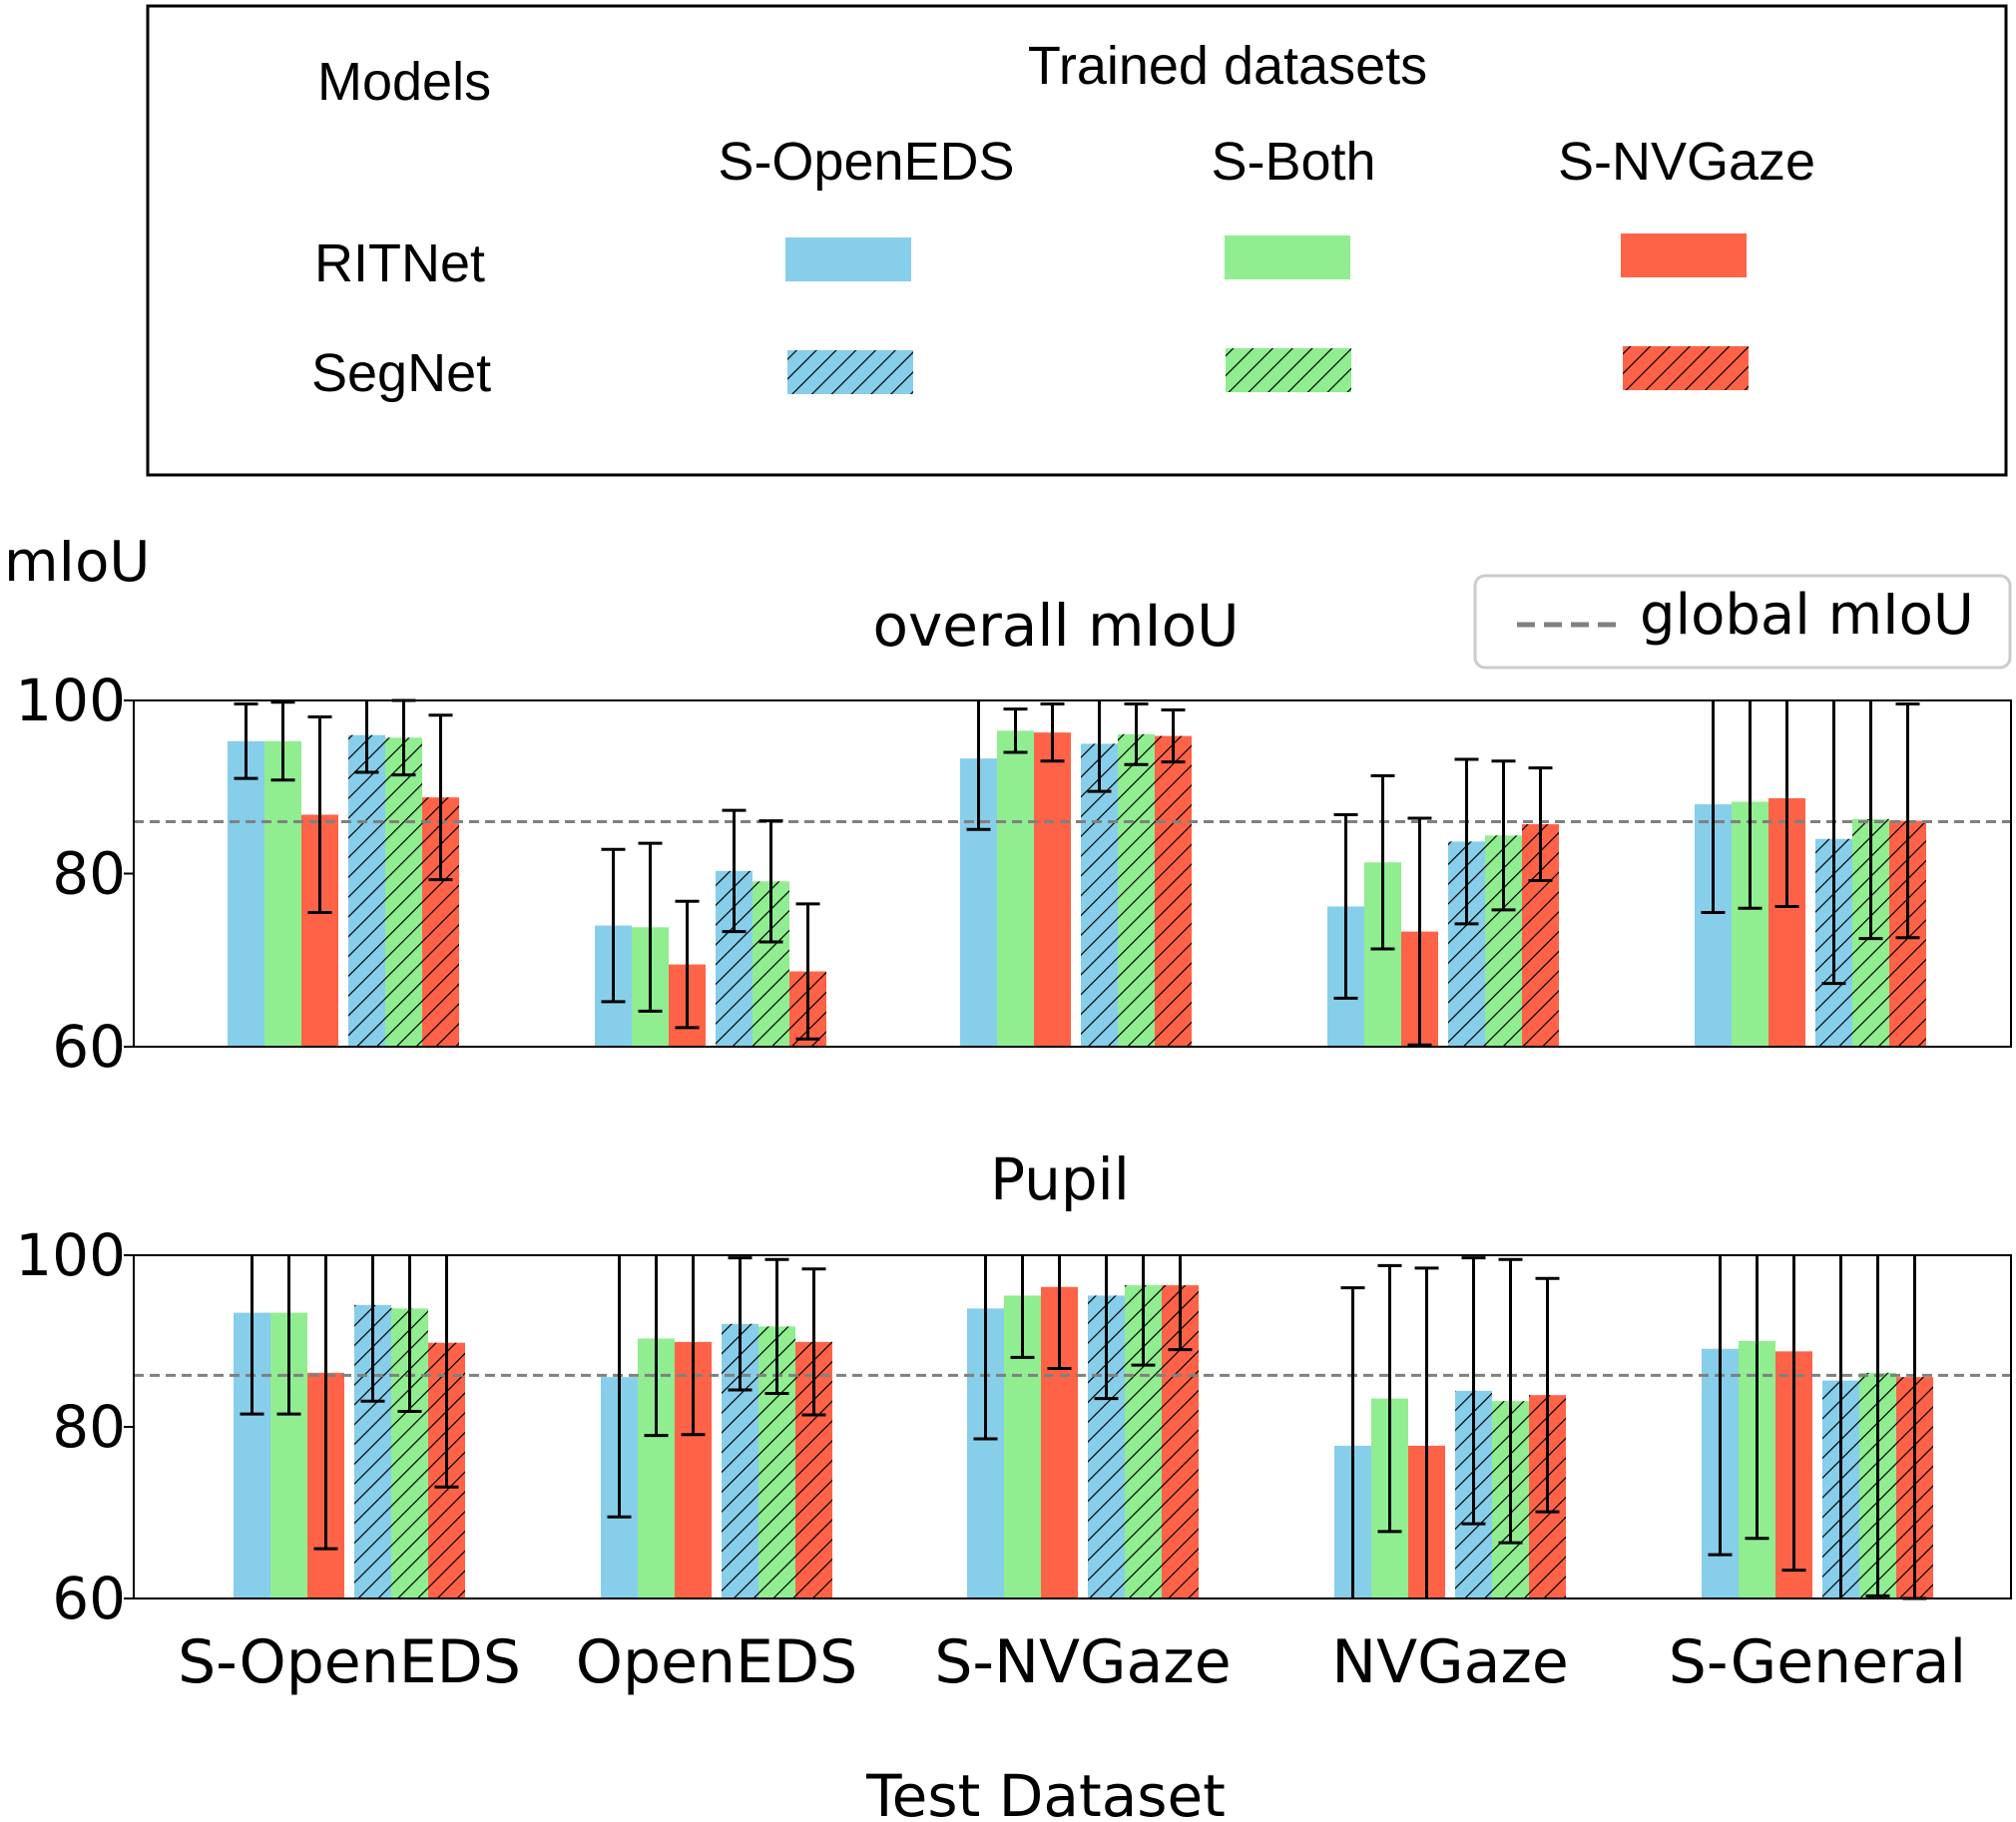 This screenshot has height=1822, width=2016. I want to click on bar-ritnet-s-openeds-s-openeds, so click(246, 893).